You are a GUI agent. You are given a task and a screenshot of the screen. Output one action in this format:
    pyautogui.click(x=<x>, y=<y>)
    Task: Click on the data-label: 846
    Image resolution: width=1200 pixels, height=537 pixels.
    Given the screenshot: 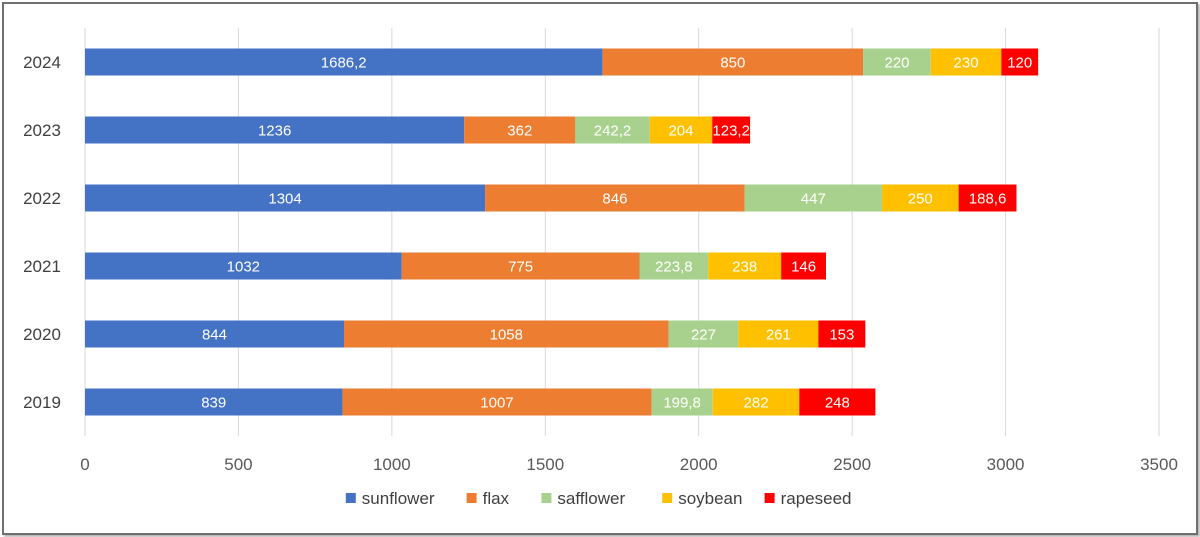 What is the action you would take?
    pyautogui.click(x=614, y=199)
    